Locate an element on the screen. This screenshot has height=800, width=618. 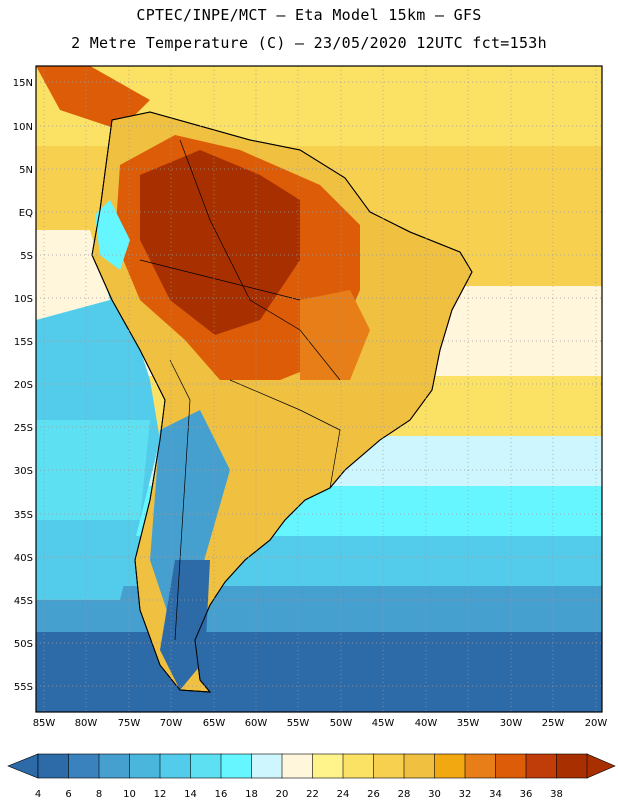
pacific-equatorial-water is located at coordinates (73, 275).